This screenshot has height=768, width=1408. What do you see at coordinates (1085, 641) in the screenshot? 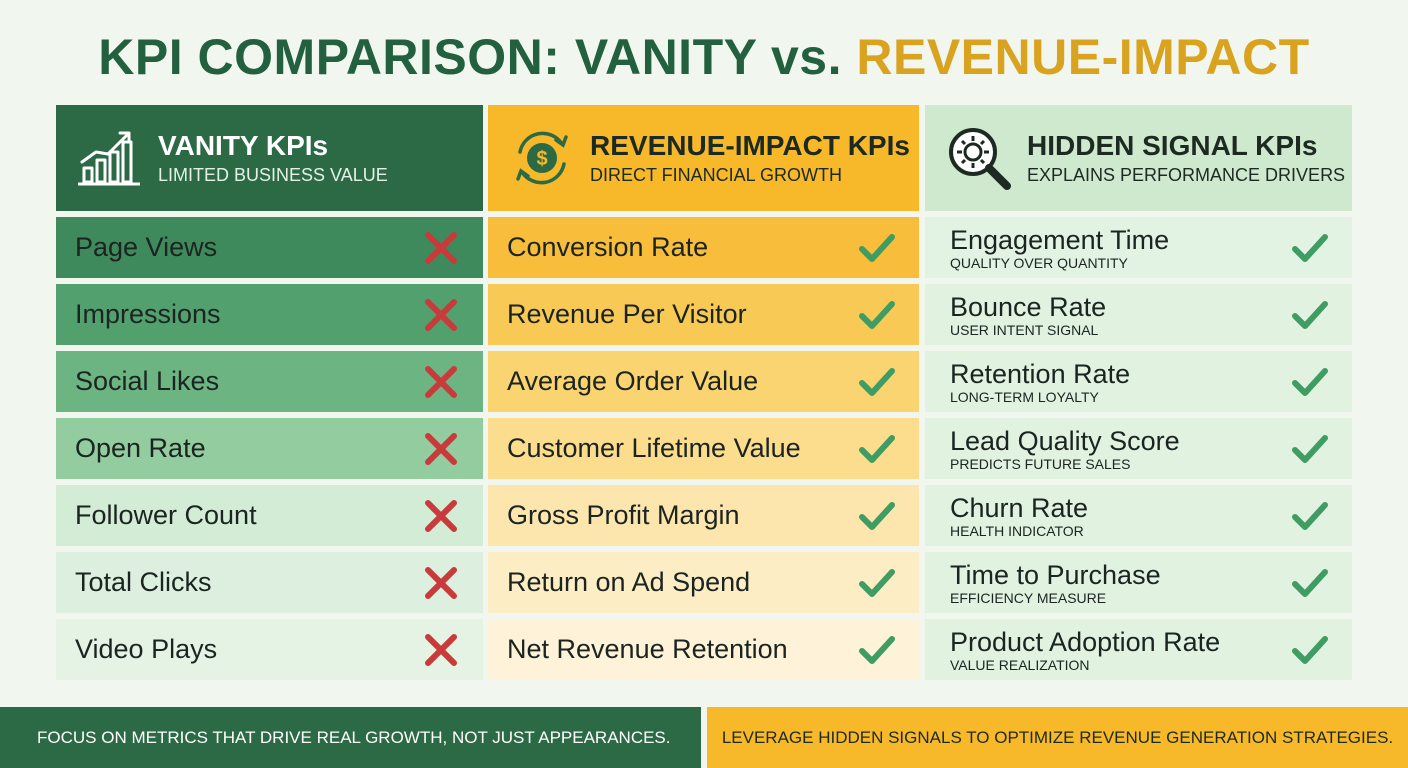
I see `kpi-label: Product Adoption Rate` at bounding box center [1085, 641].